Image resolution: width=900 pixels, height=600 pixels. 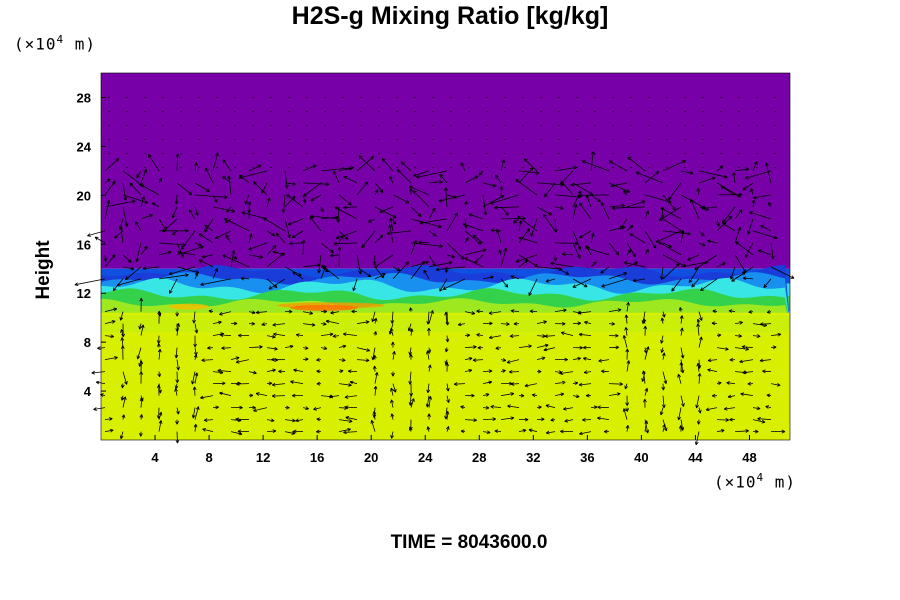 What do you see at coordinates (84, 146) in the screenshot?
I see `y-tick-label: 24` at bounding box center [84, 146].